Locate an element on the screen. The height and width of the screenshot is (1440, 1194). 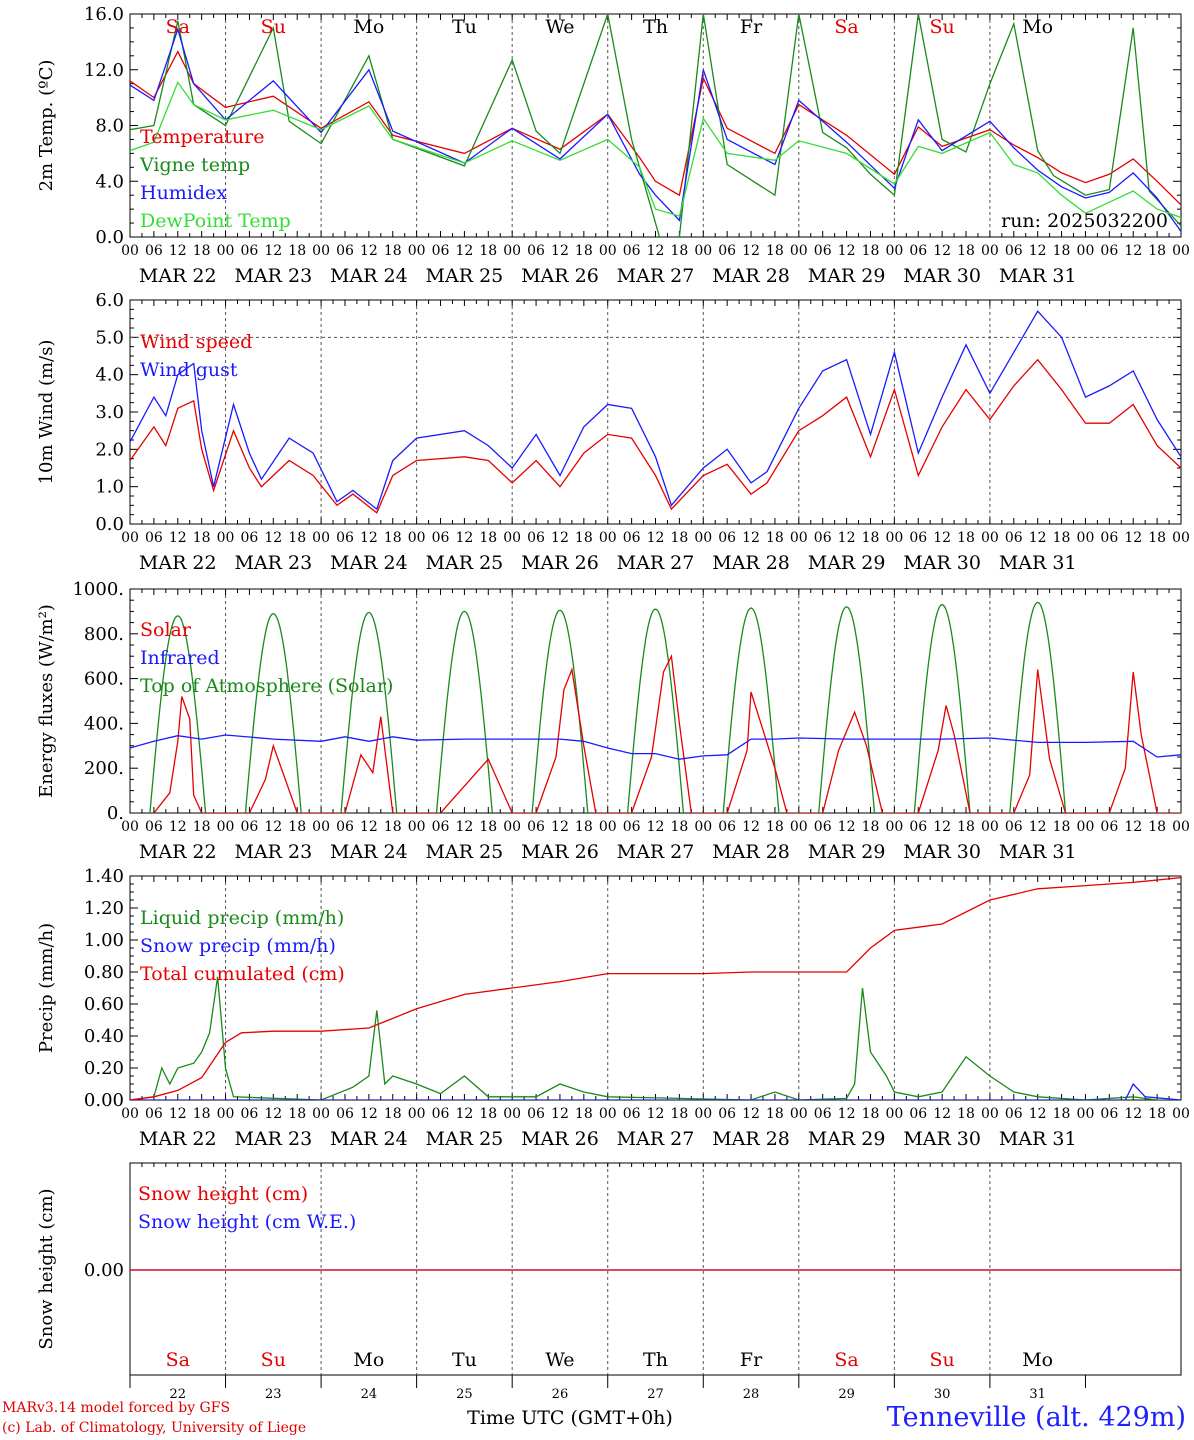
y-tick-label: 0.00 is located at coordinates (104, 1270).